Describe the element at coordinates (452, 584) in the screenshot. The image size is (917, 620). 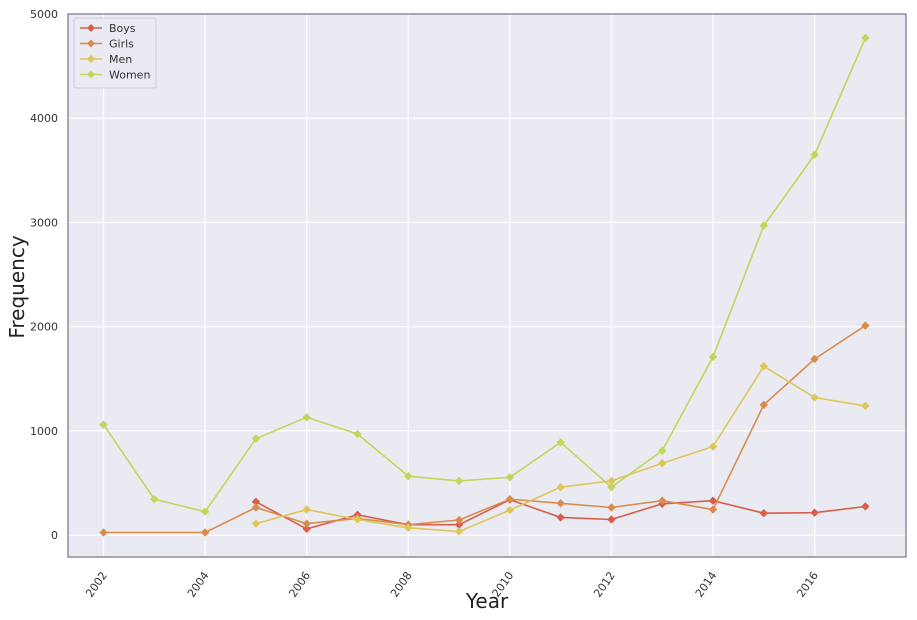
I see `x-tick-labels: 2002 2004 2006 2008 2010 2012 2014 2016` at that location.